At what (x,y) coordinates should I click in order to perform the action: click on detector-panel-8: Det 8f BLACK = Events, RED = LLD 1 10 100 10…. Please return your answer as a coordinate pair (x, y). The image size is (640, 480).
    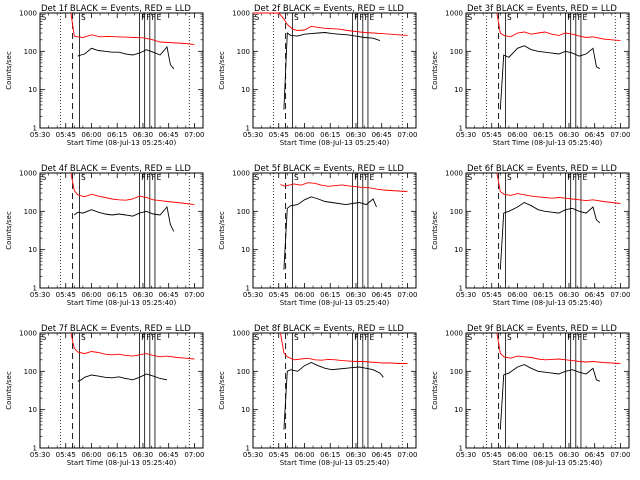
    Looking at the image, I should click on (319, 400).